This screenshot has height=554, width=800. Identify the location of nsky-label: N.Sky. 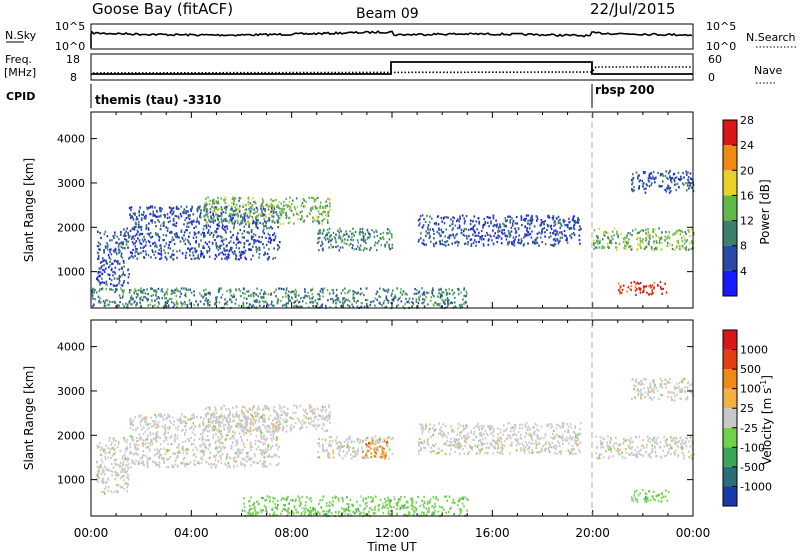
(21, 35).